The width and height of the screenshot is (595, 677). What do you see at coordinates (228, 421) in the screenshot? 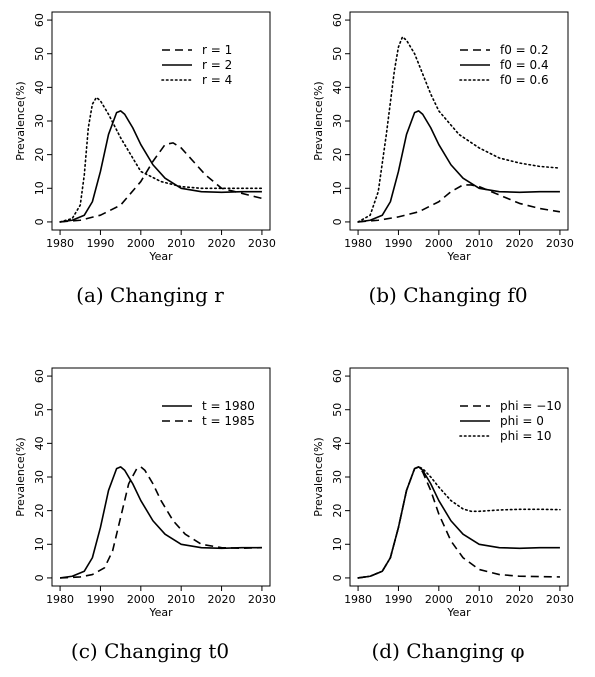
I see `legend-label-2: t = 1985` at bounding box center [228, 421].